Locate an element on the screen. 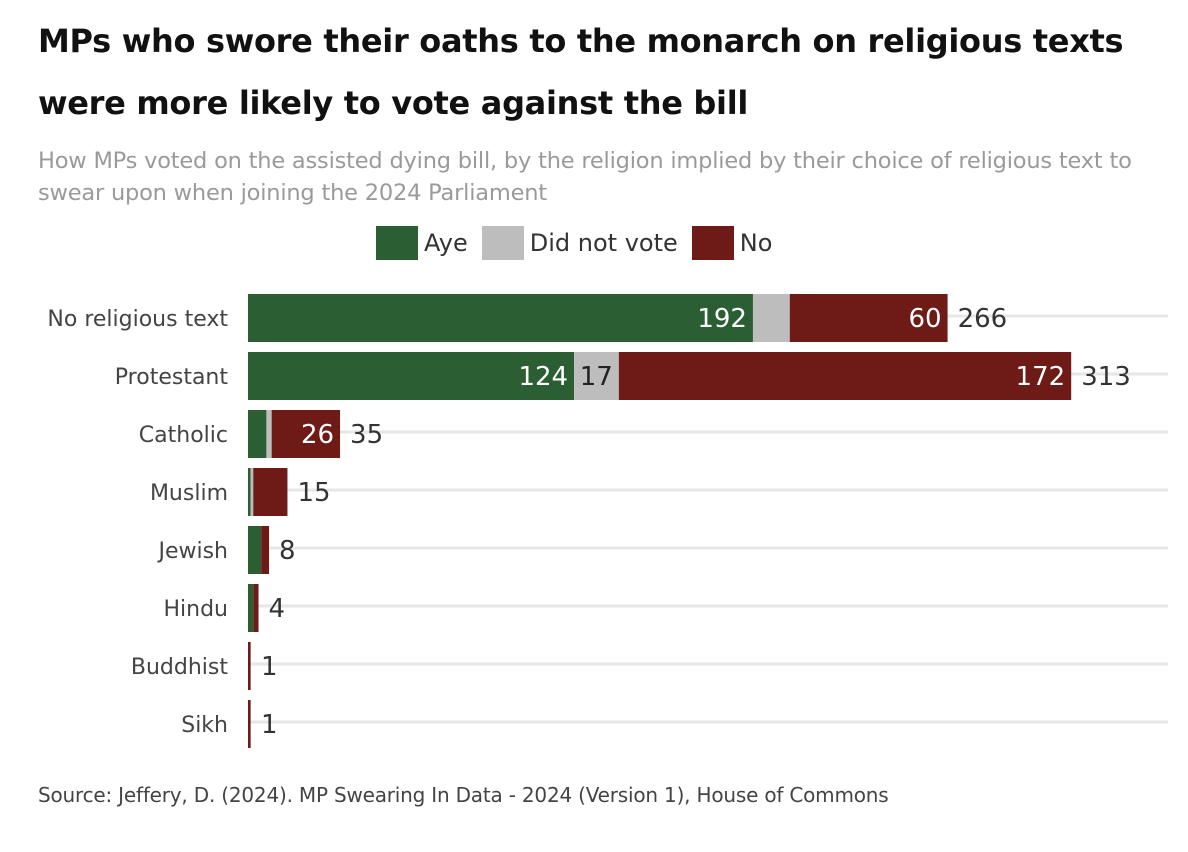 This screenshot has width=1188, height=852. data-label-no-protestant: 172 is located at coordinates (1041, 377).